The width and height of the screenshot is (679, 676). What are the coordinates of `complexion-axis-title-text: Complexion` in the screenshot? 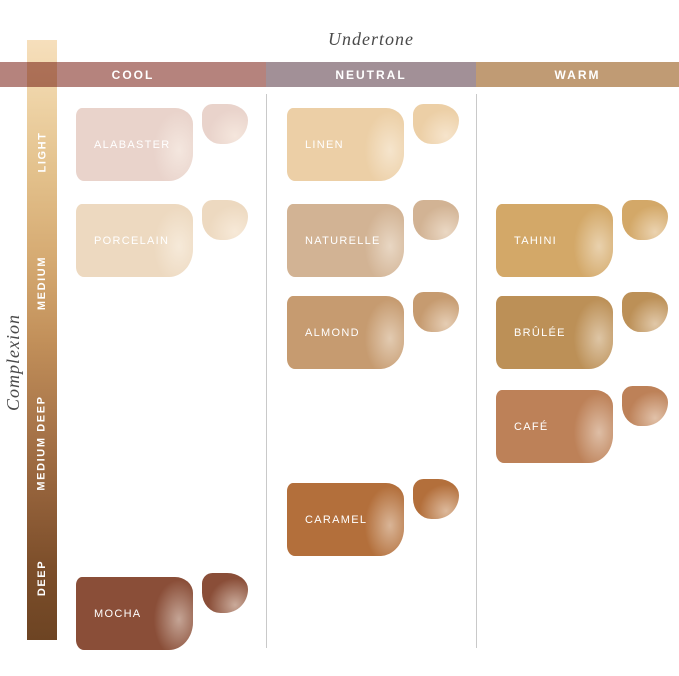 It's located at (12, 362).